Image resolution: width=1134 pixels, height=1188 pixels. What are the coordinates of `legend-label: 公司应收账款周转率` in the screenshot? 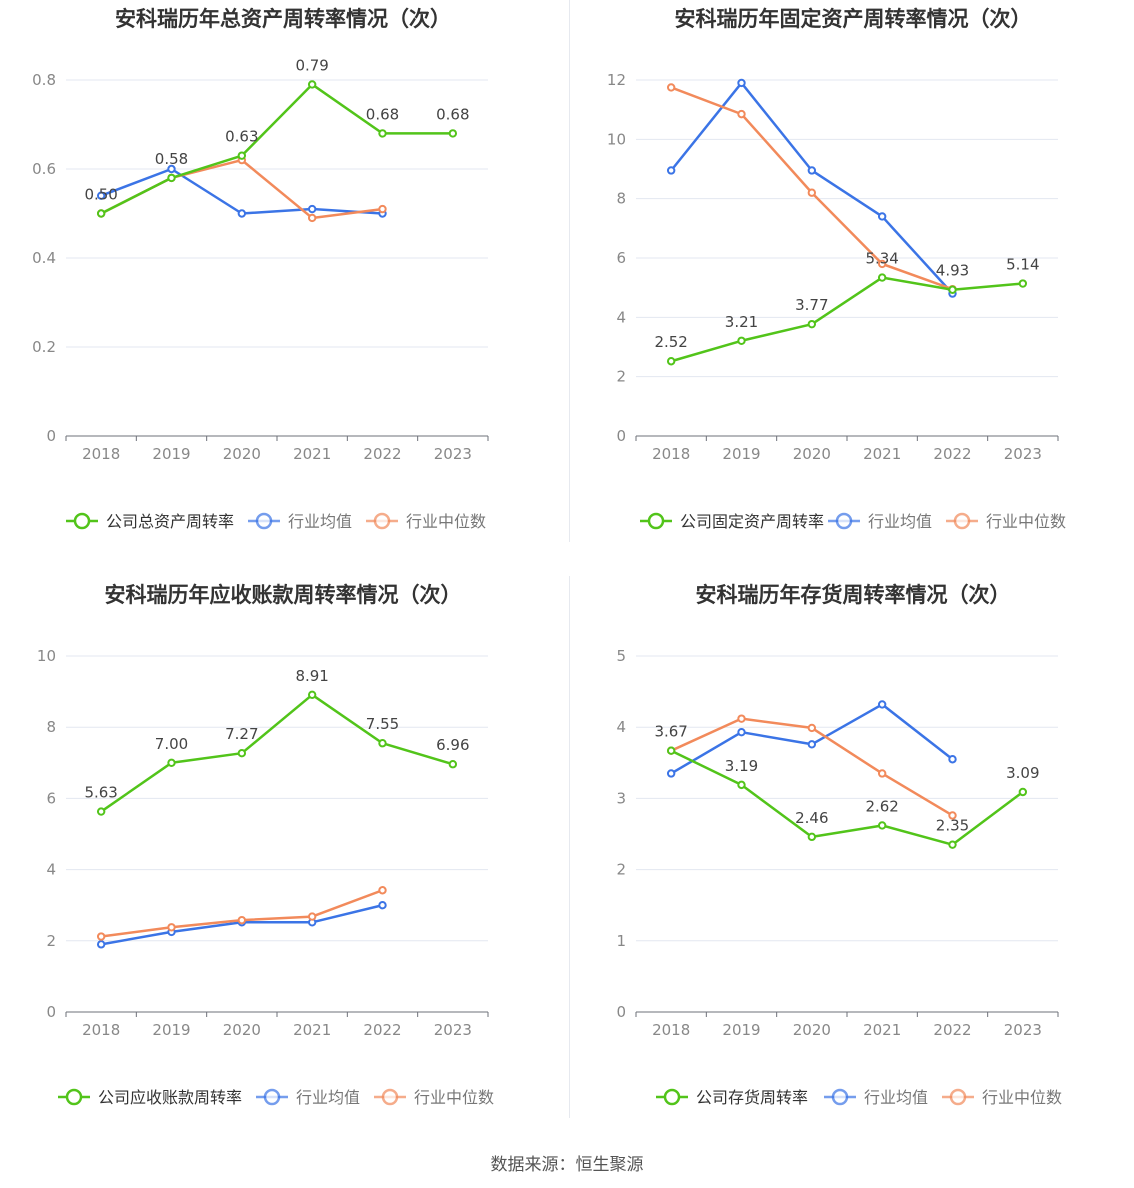 It's located at (170, 1097).